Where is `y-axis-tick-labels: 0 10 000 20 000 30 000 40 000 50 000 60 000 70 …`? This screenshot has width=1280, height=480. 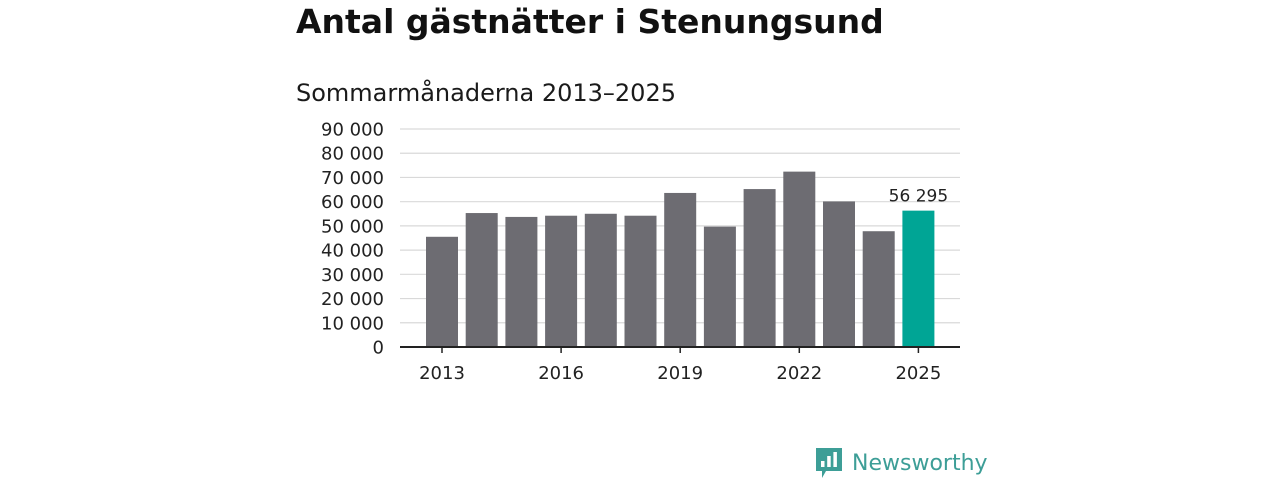
y-axis-tick-labels: 0 10 000 20 000 30 000 40 000 50 000 60 000 70 … is located at coordinates (352, 239).